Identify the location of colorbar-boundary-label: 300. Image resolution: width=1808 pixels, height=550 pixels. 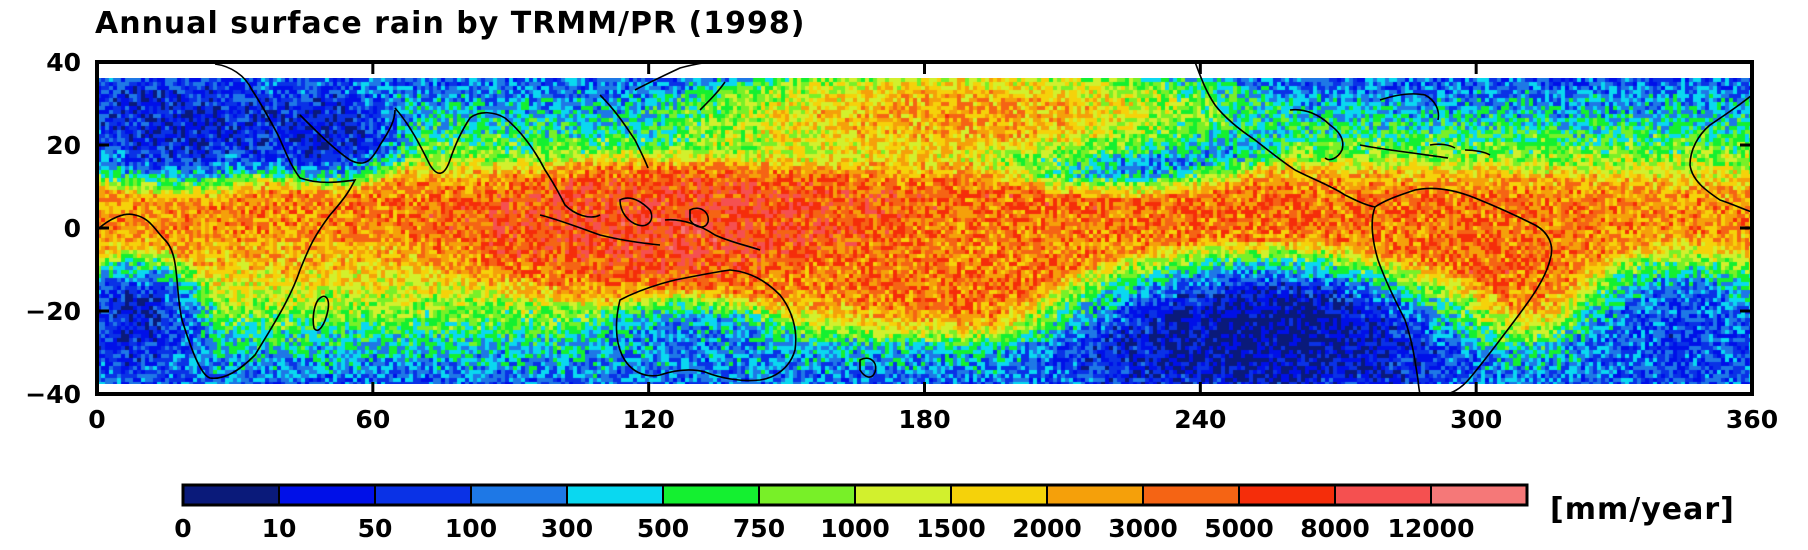
(567, 528).